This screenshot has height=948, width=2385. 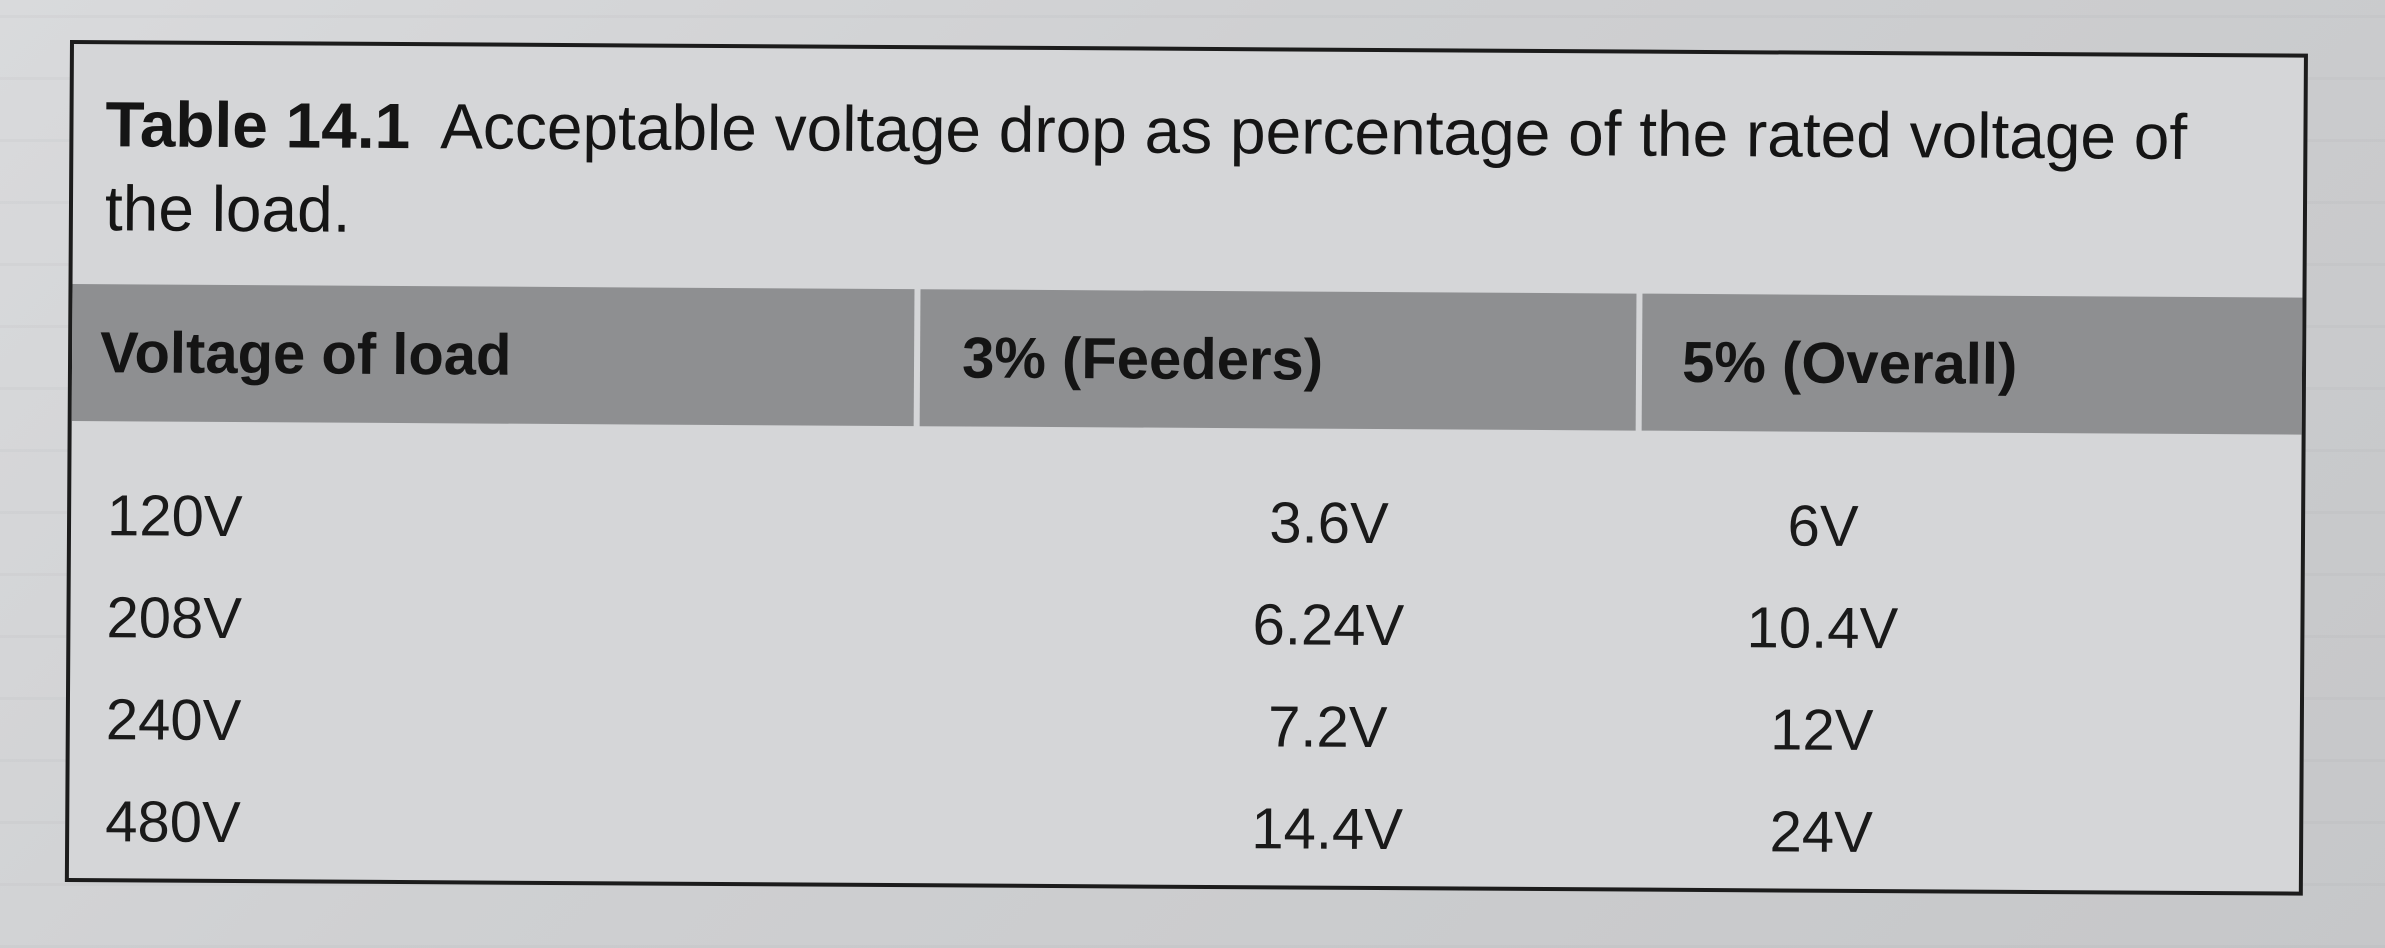 I want to click on cell-feeders: 7.2V, so click(x=1327, y=726).